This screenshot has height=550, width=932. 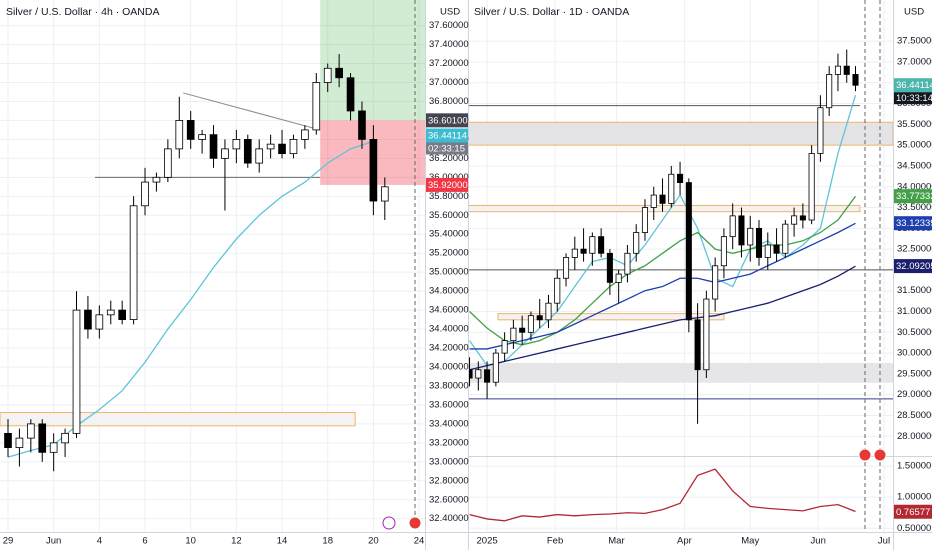 I want to click on y2-tick-label: 1.00000, so click(x=914, y=497).